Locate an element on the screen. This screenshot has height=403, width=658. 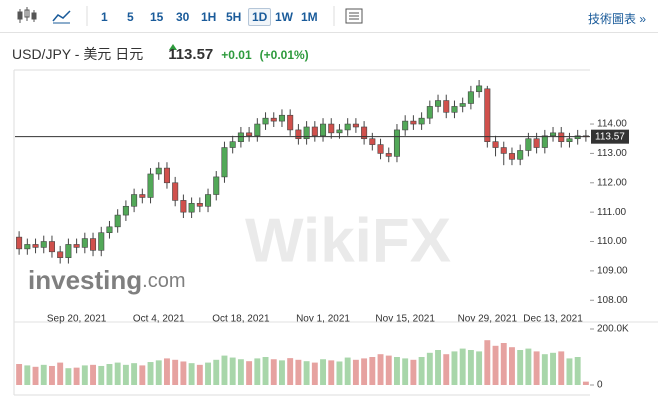
interval-button: 5H is located at coordinates (234, 17).